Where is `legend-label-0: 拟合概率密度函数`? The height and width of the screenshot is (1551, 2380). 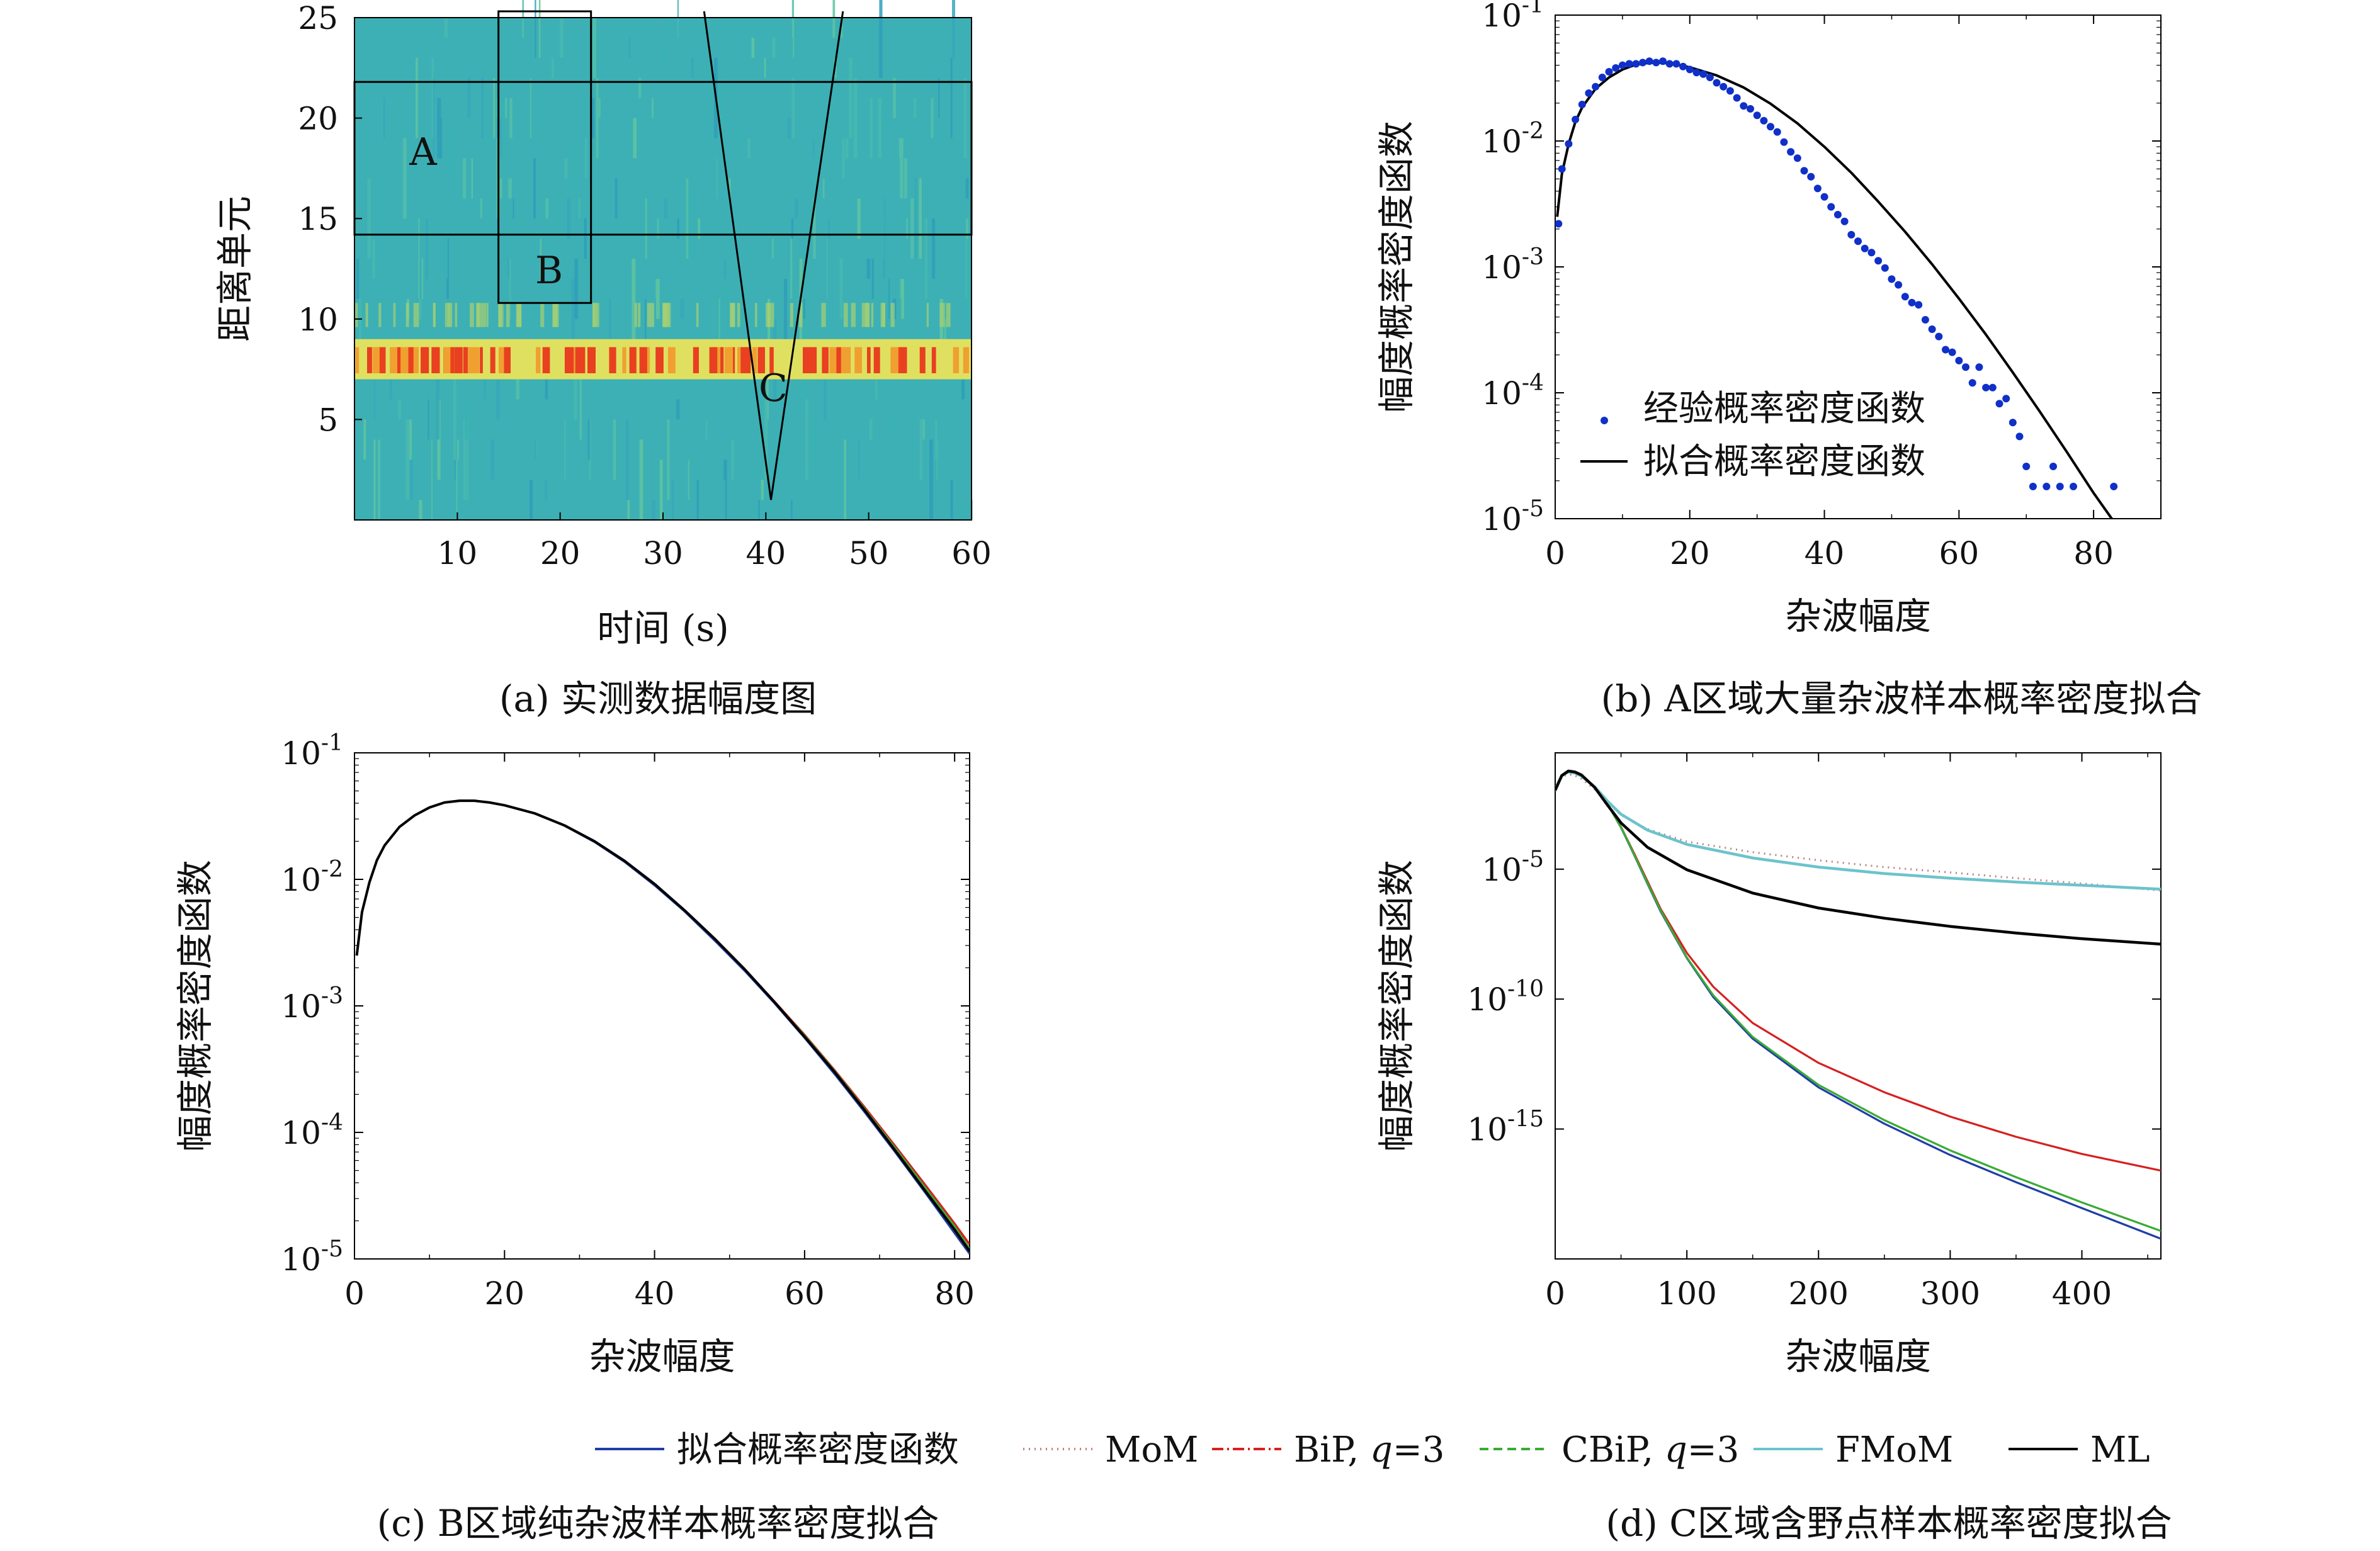 legend-label-0: 拟合概率密度函数 is located at coordinates (818, 1450).